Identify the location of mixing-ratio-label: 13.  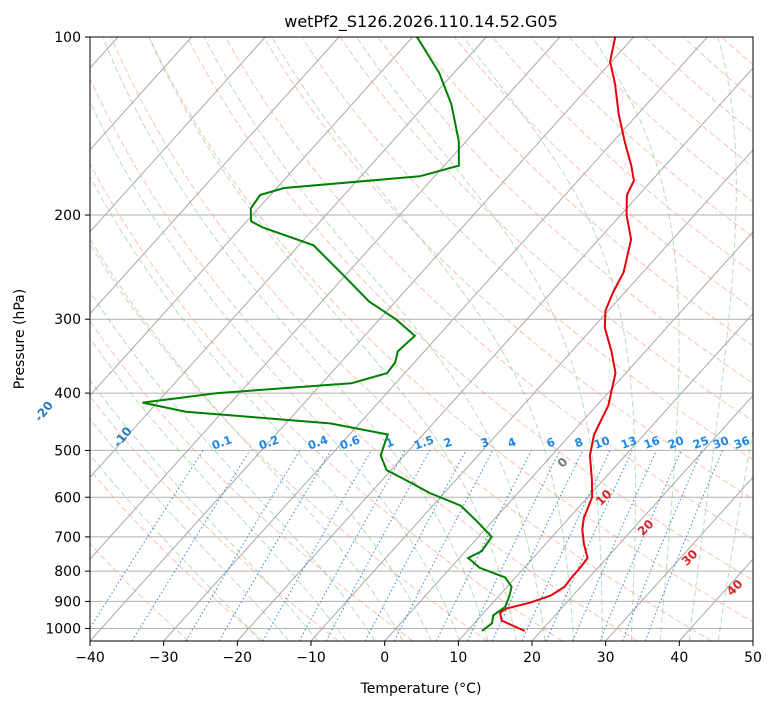
(629, 442).